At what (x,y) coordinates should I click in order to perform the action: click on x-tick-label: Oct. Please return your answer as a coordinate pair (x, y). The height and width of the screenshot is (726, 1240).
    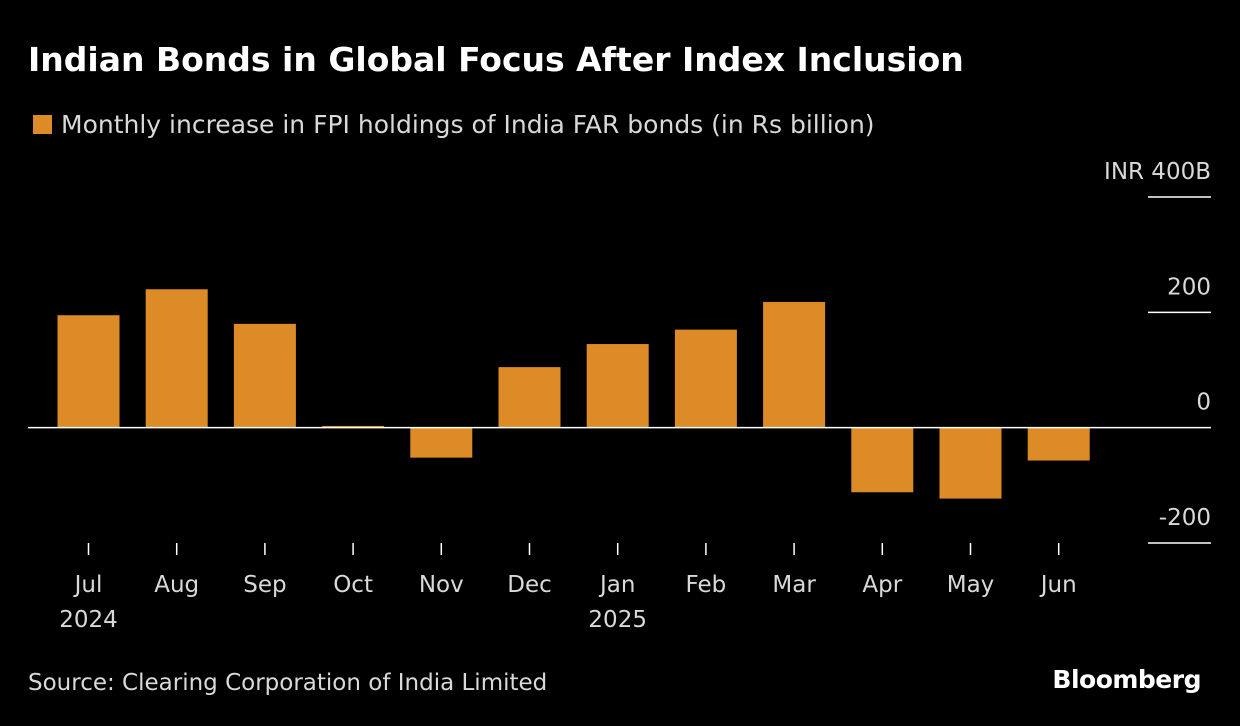
    Looking at the image, I should click on (353, 585).